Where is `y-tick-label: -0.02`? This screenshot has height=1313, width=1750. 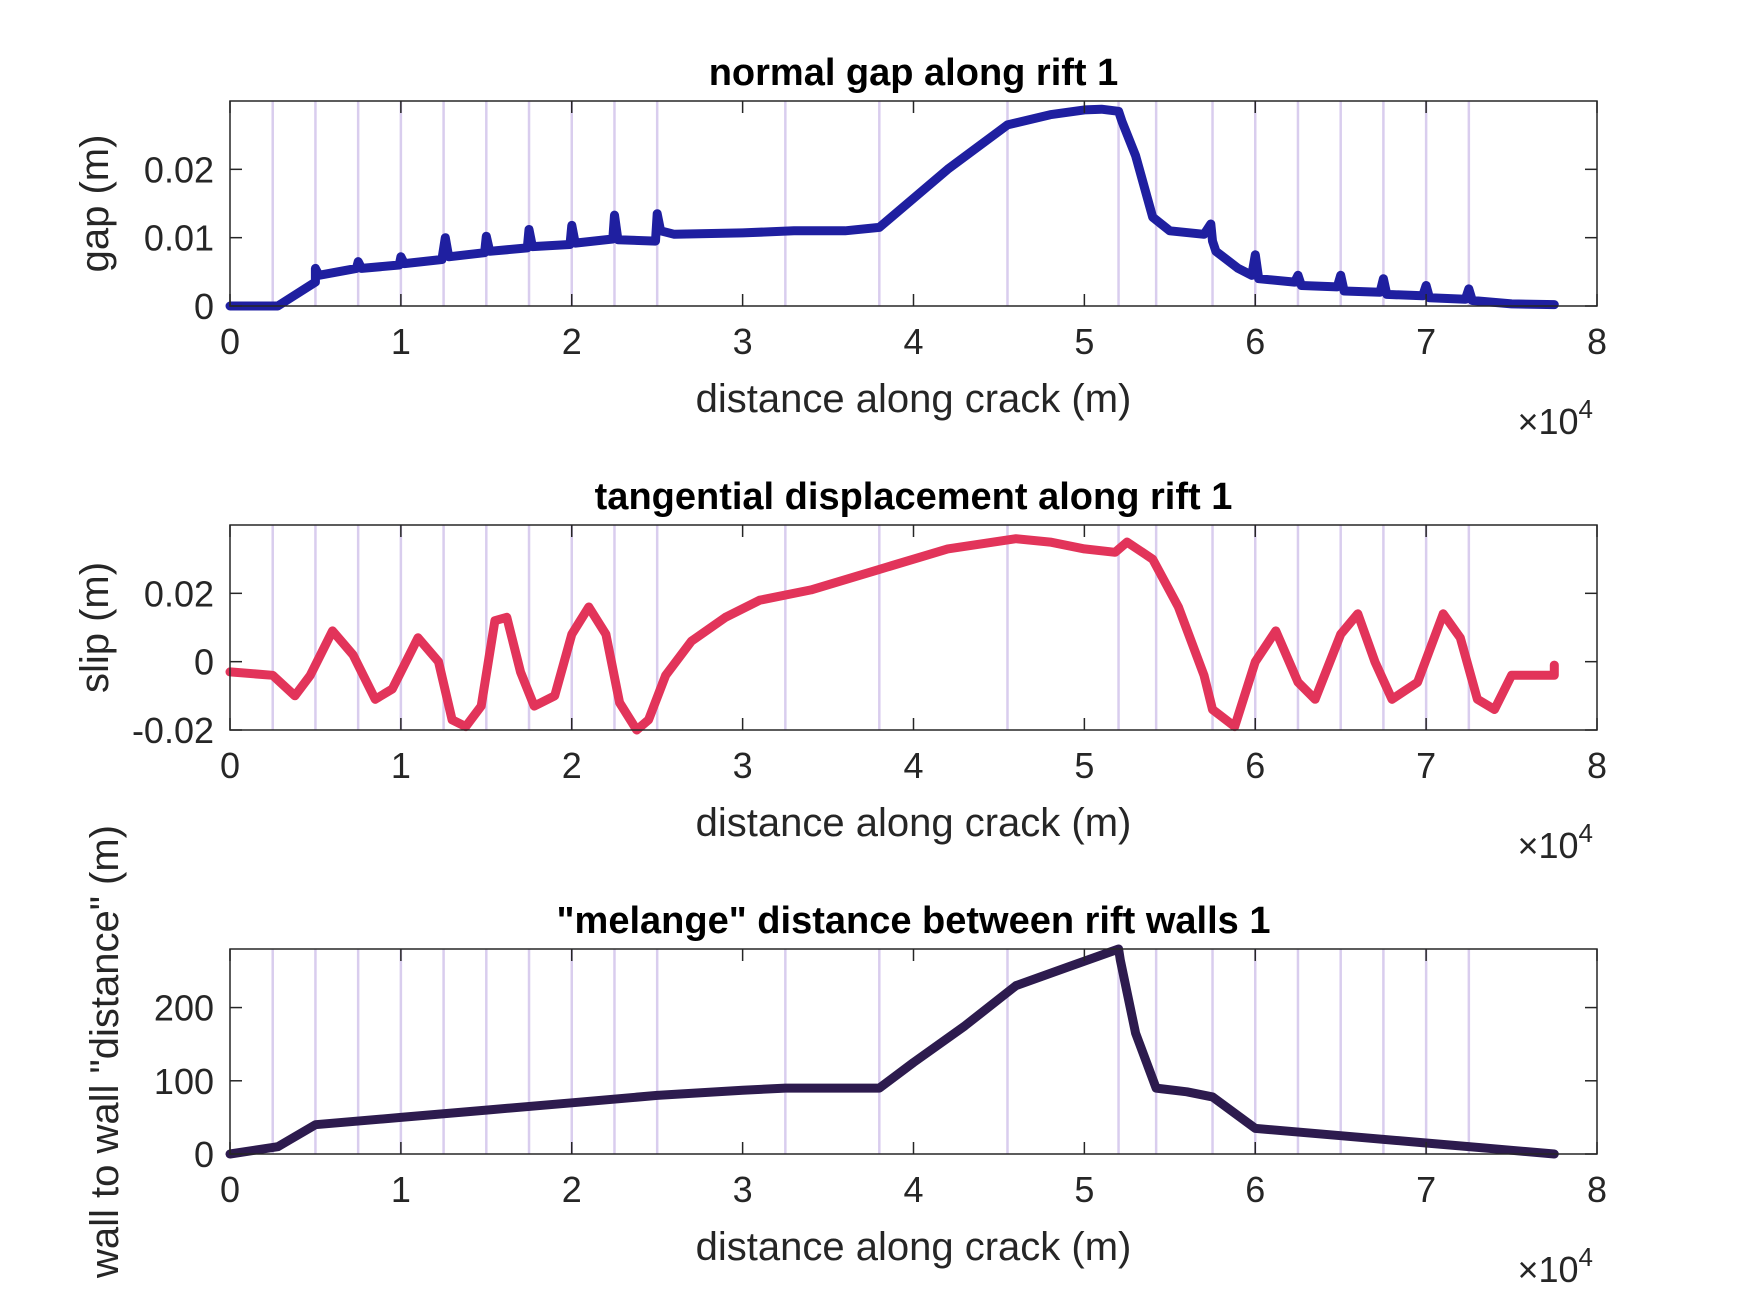
y-tick-label: -0.02 is located at coordinates (173, 730).